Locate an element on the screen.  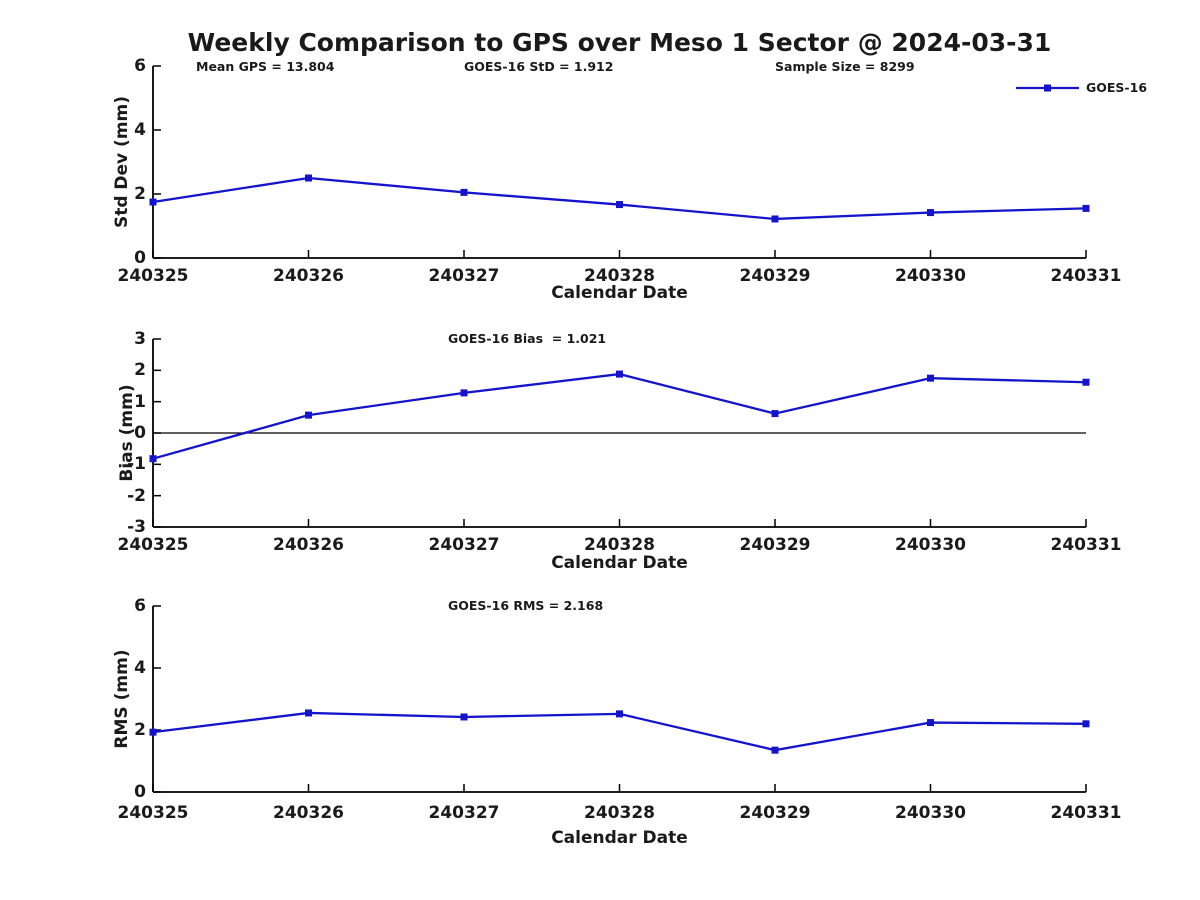
legend-line-marker-icon is located at coordinates (1047, 88).